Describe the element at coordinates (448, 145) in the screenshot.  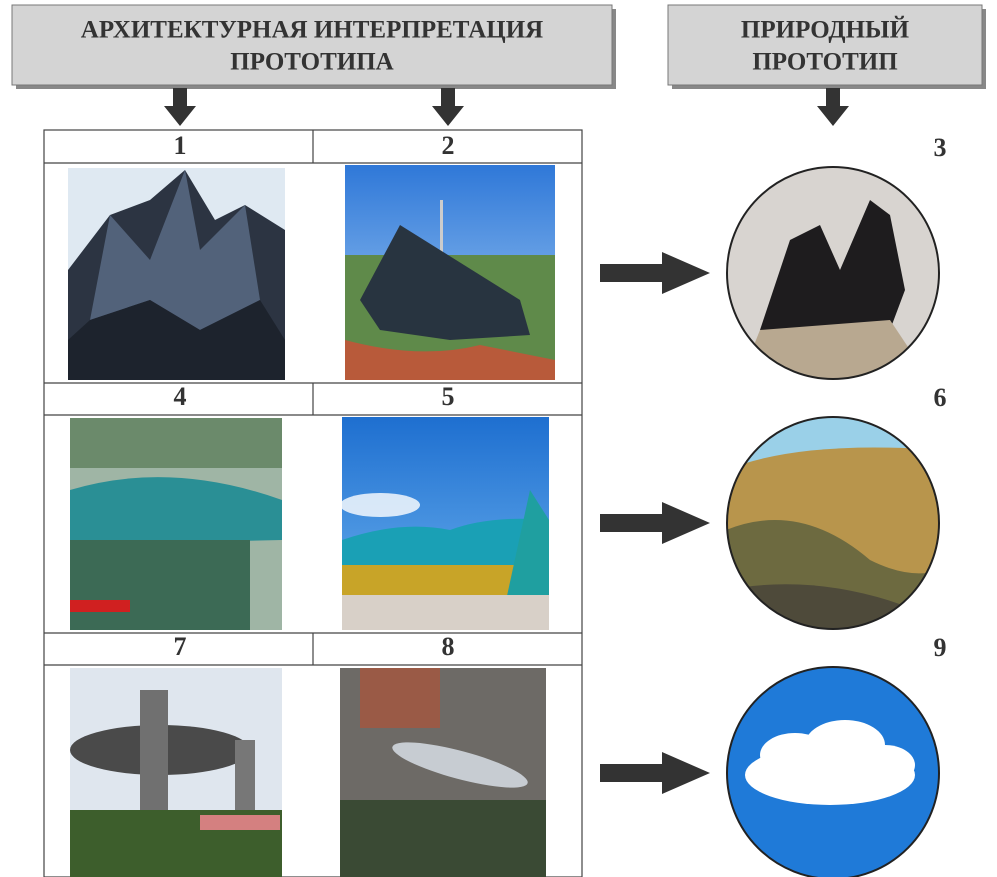
I see `item-number: 2` at that location.